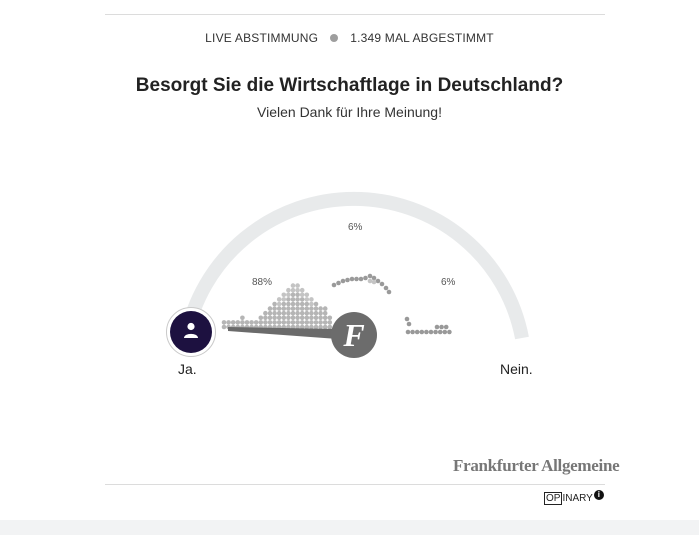  Describe the element at coordinates (354, 265) in the screenshot. I see `gauge-arc` at that location.